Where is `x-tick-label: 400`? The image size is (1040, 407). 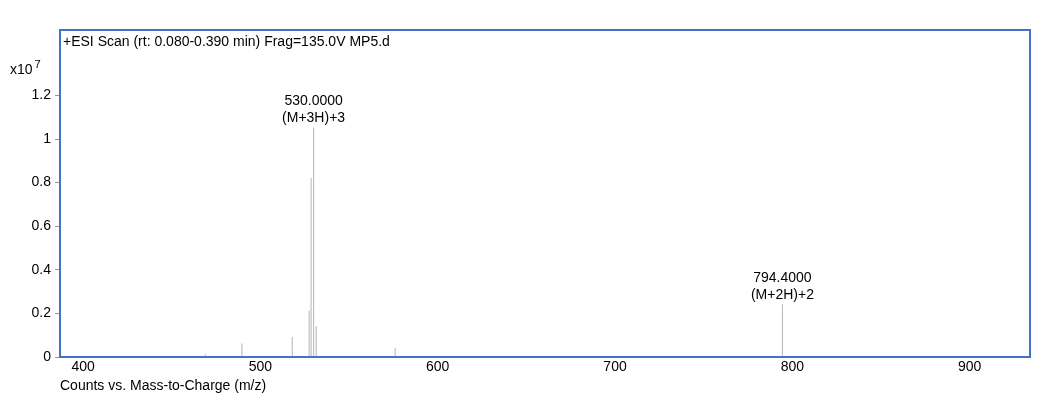 x-tick-label: 400 is located at coordinates (83, 366).